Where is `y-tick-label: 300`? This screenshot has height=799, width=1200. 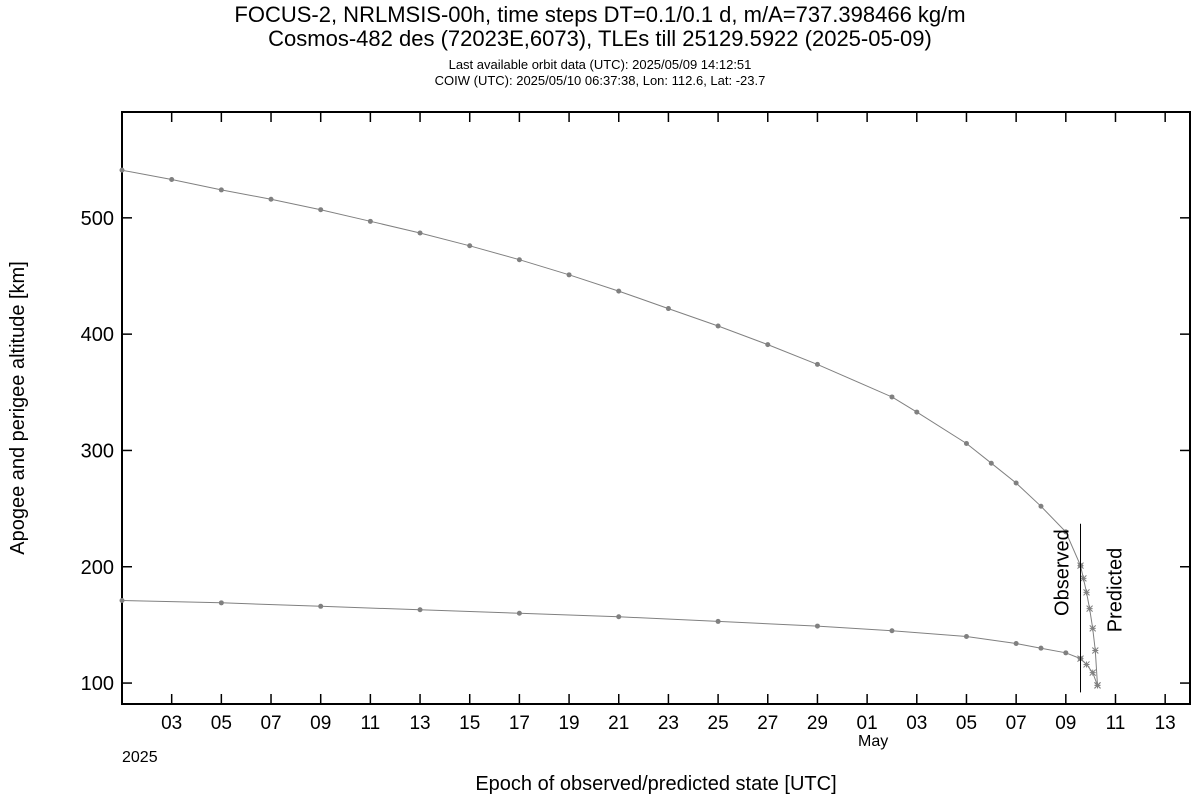
y-tick-label: 300 is located at coordinates (97, 451).